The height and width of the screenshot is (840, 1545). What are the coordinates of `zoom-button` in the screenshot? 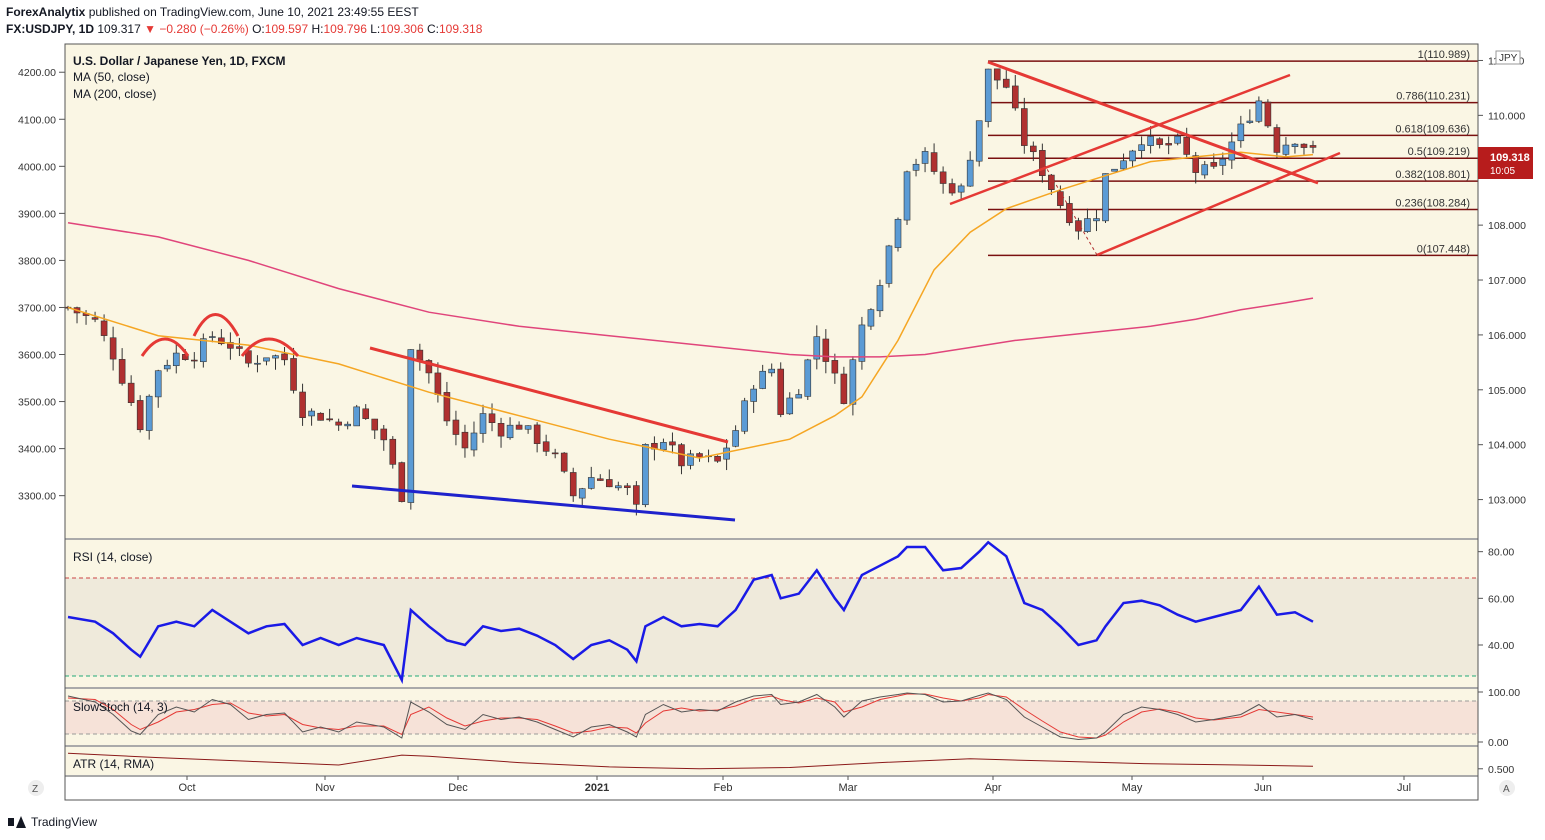 It's located at (36, 788).